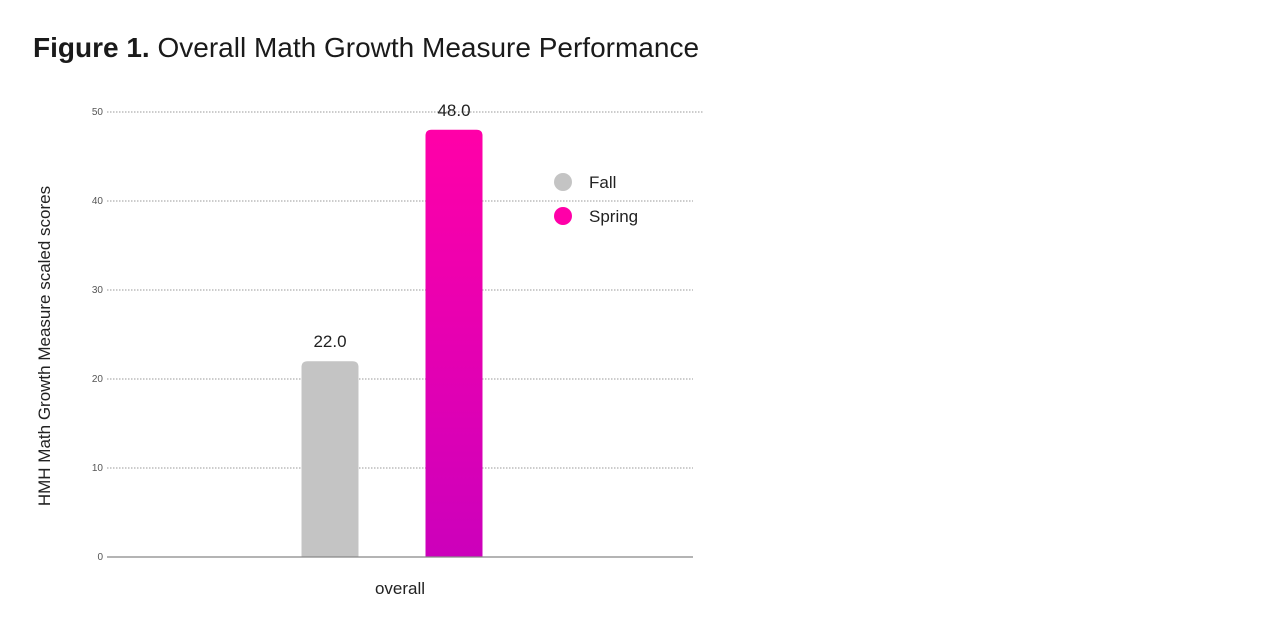 The height and width of the screenshot is (633, 1280). What do you see at coordinates (91, 47) in the screenshot?
I see `figure-number: Figure 1.` at bounding box center [91, 47].